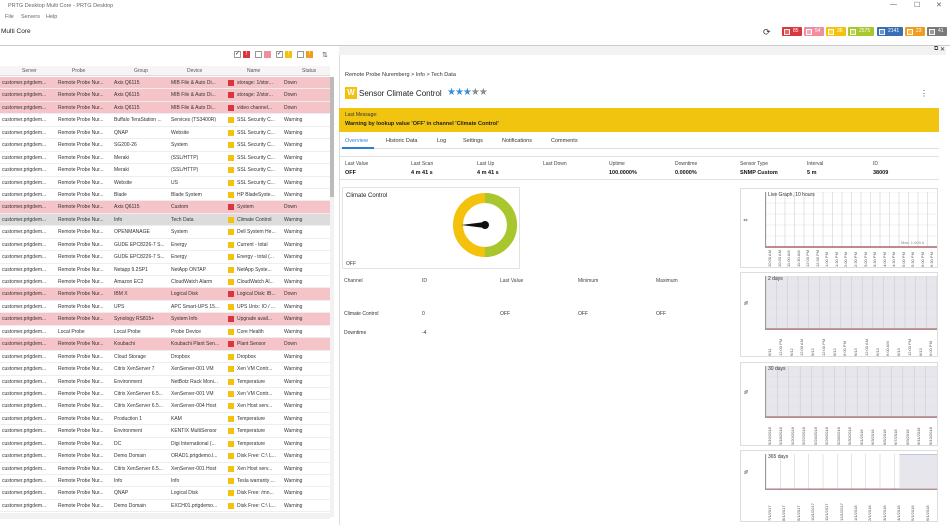  What do you see at coordinates (890, 31) in the screenshot?
I see `badge-paused: 2141` at bounding box center [890, 31].